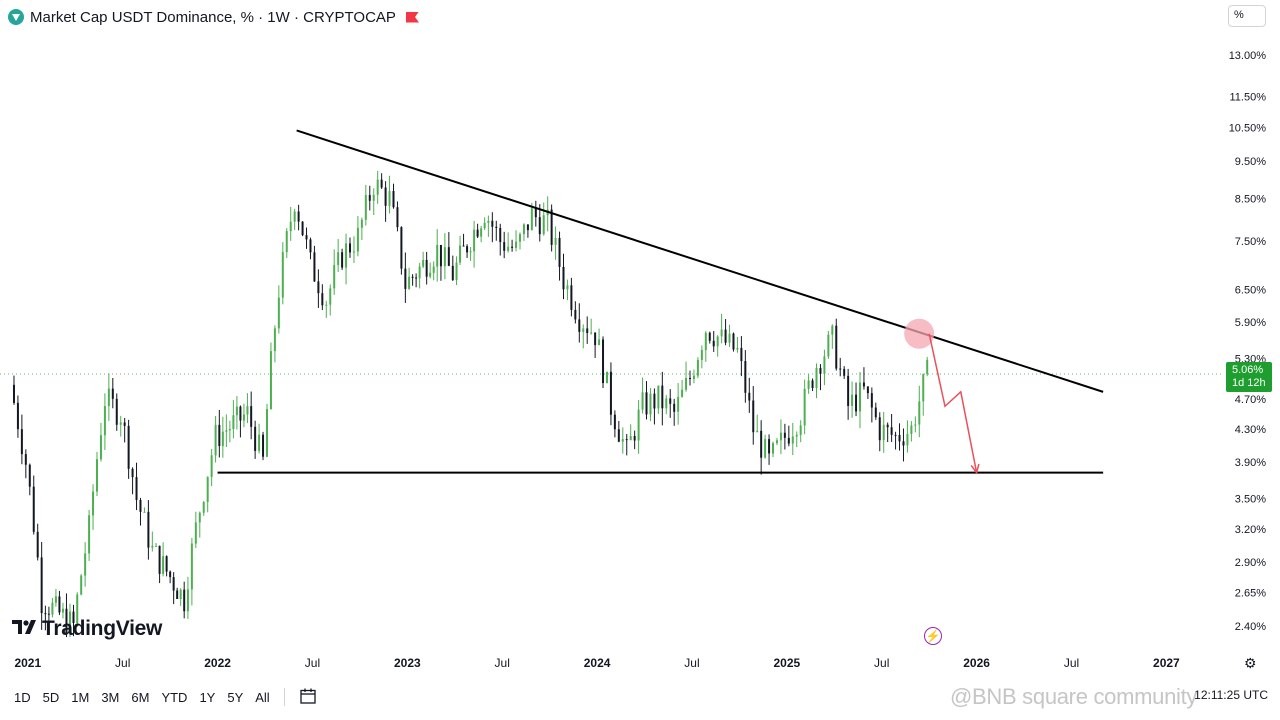 The image size is (1280, 720). I want to click on scale-mode-button: %, so click(1247, 16).